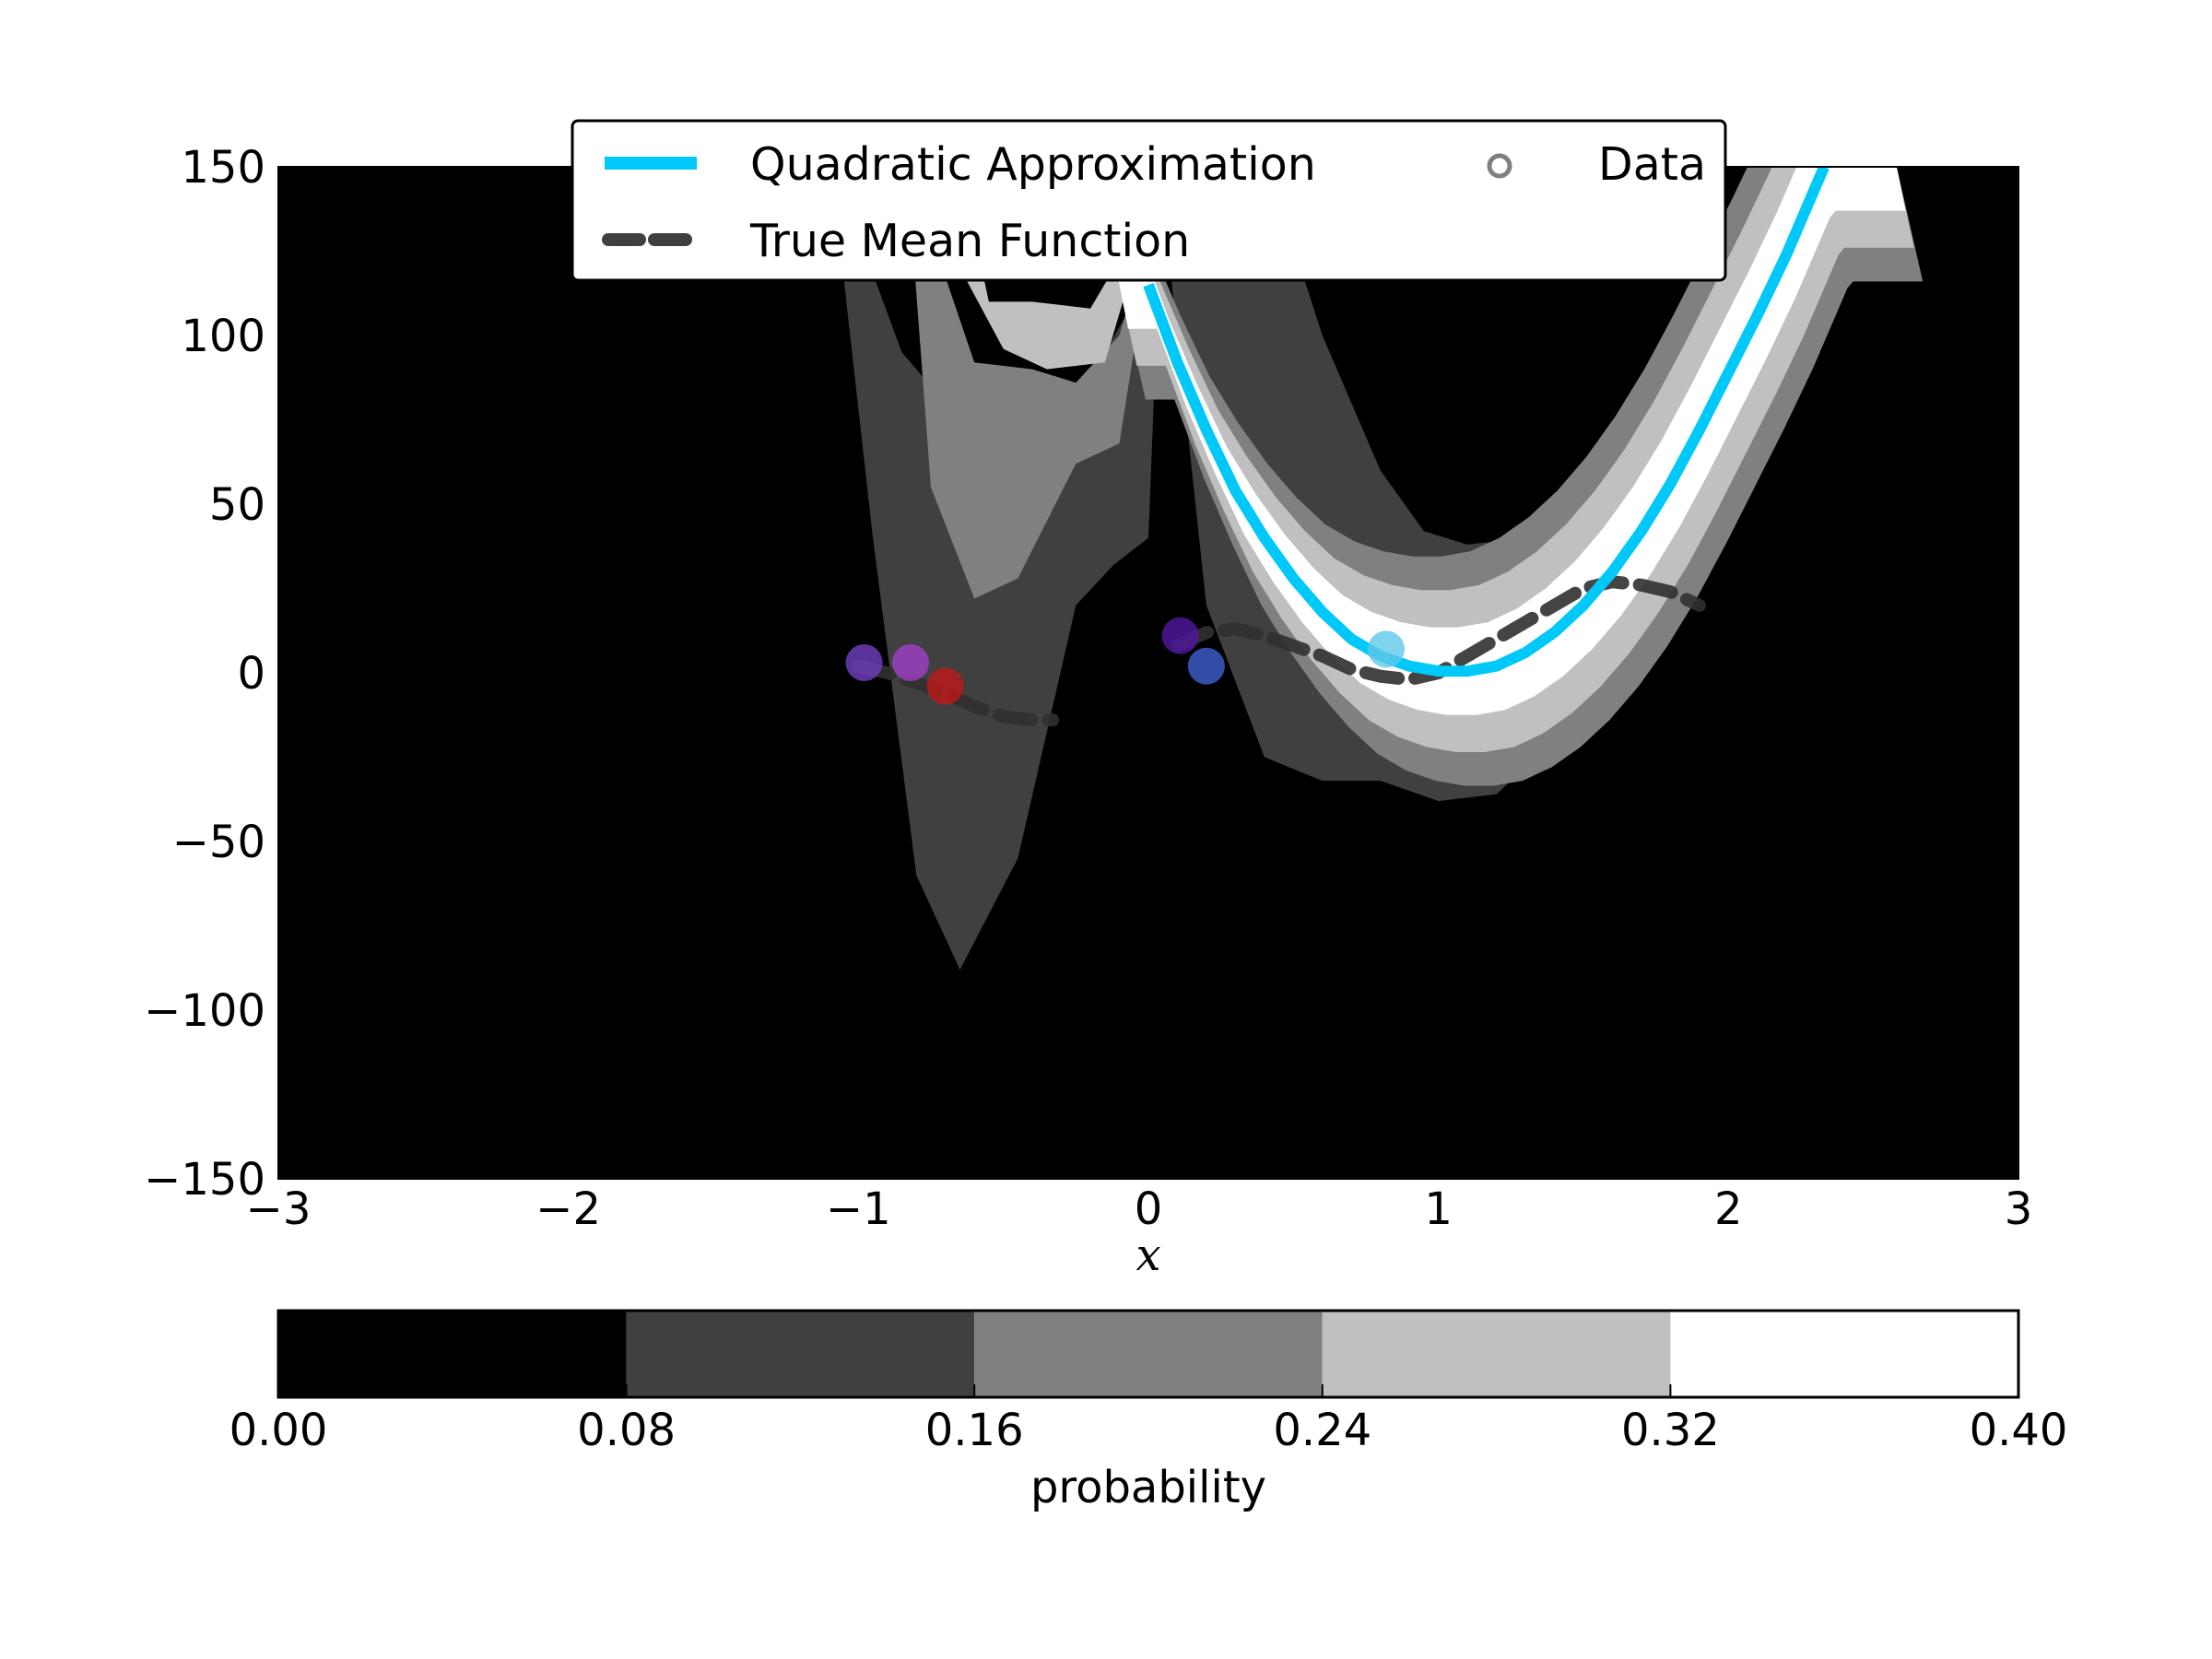  I want to click on colorbar-ticks: 0.00 0.08 0.16 0.24 0.32 0.40, so click(1148, 1420).